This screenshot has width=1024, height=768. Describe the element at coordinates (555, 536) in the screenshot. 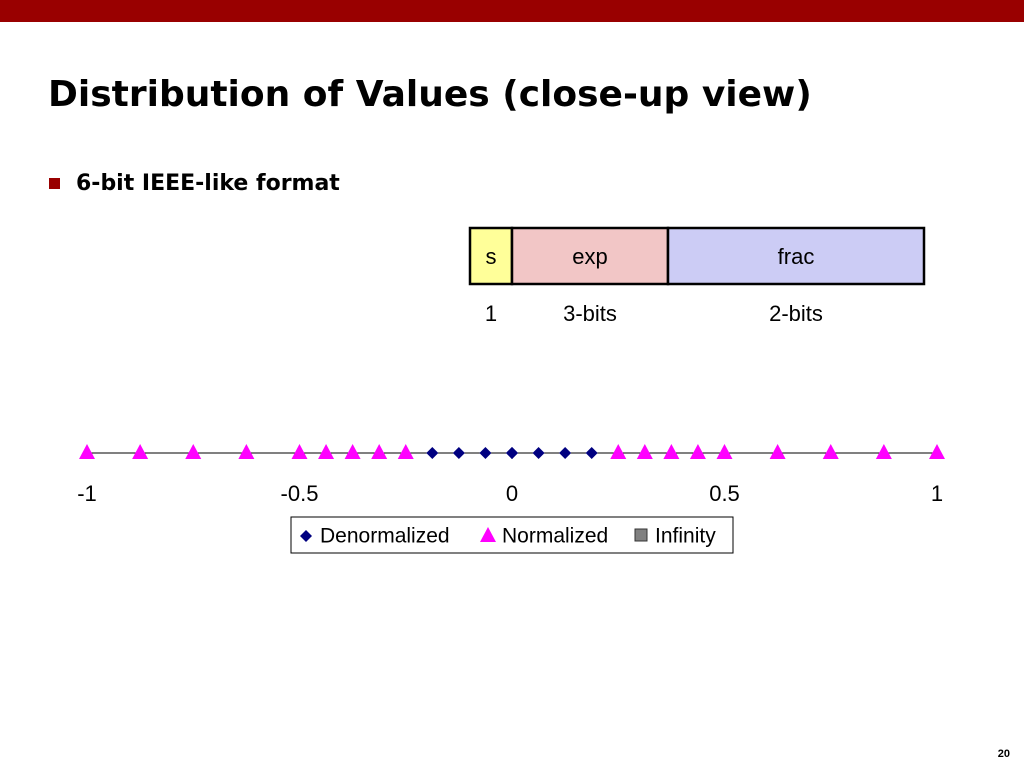

I see `legend-label: Normalized` at that location.